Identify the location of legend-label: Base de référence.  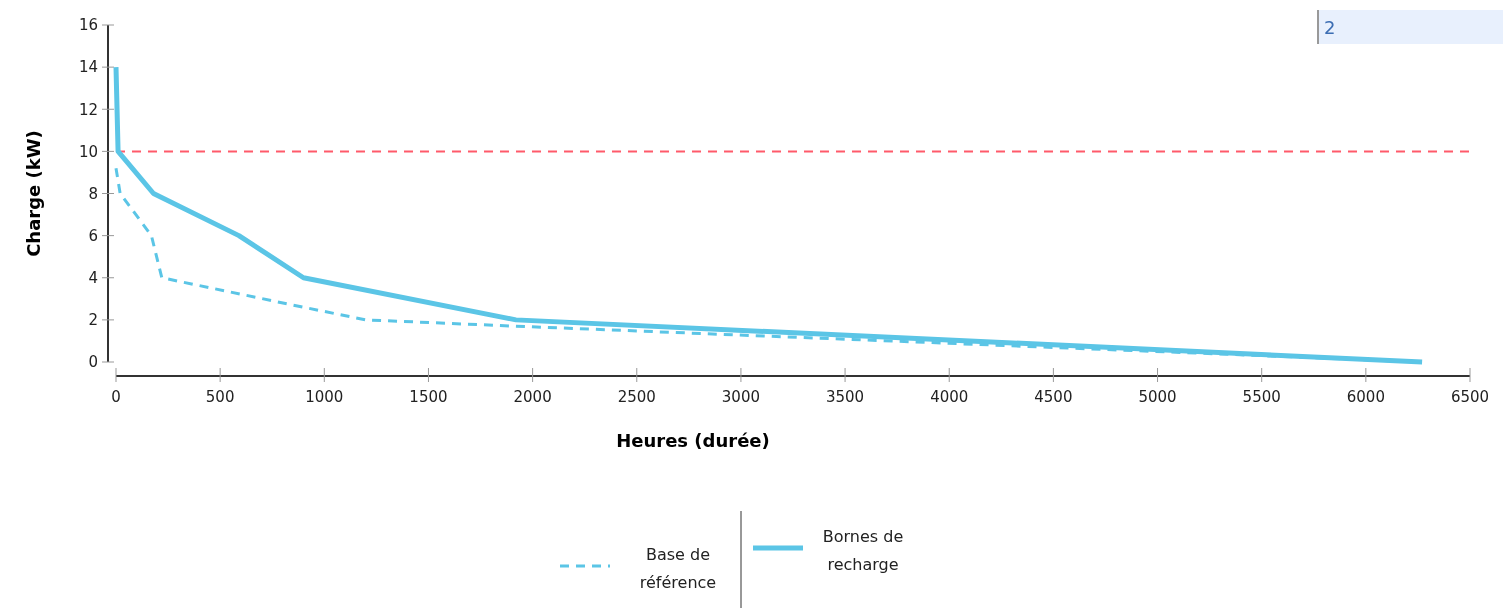
(678, 568).